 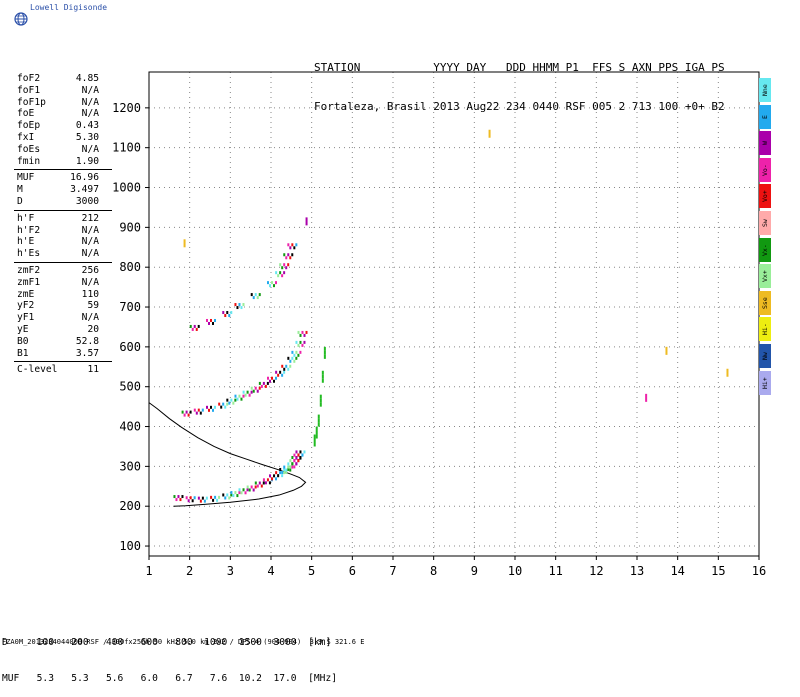 I want to click on param-row-fof1p: foF1p N/A, so click(x=56, y=103).